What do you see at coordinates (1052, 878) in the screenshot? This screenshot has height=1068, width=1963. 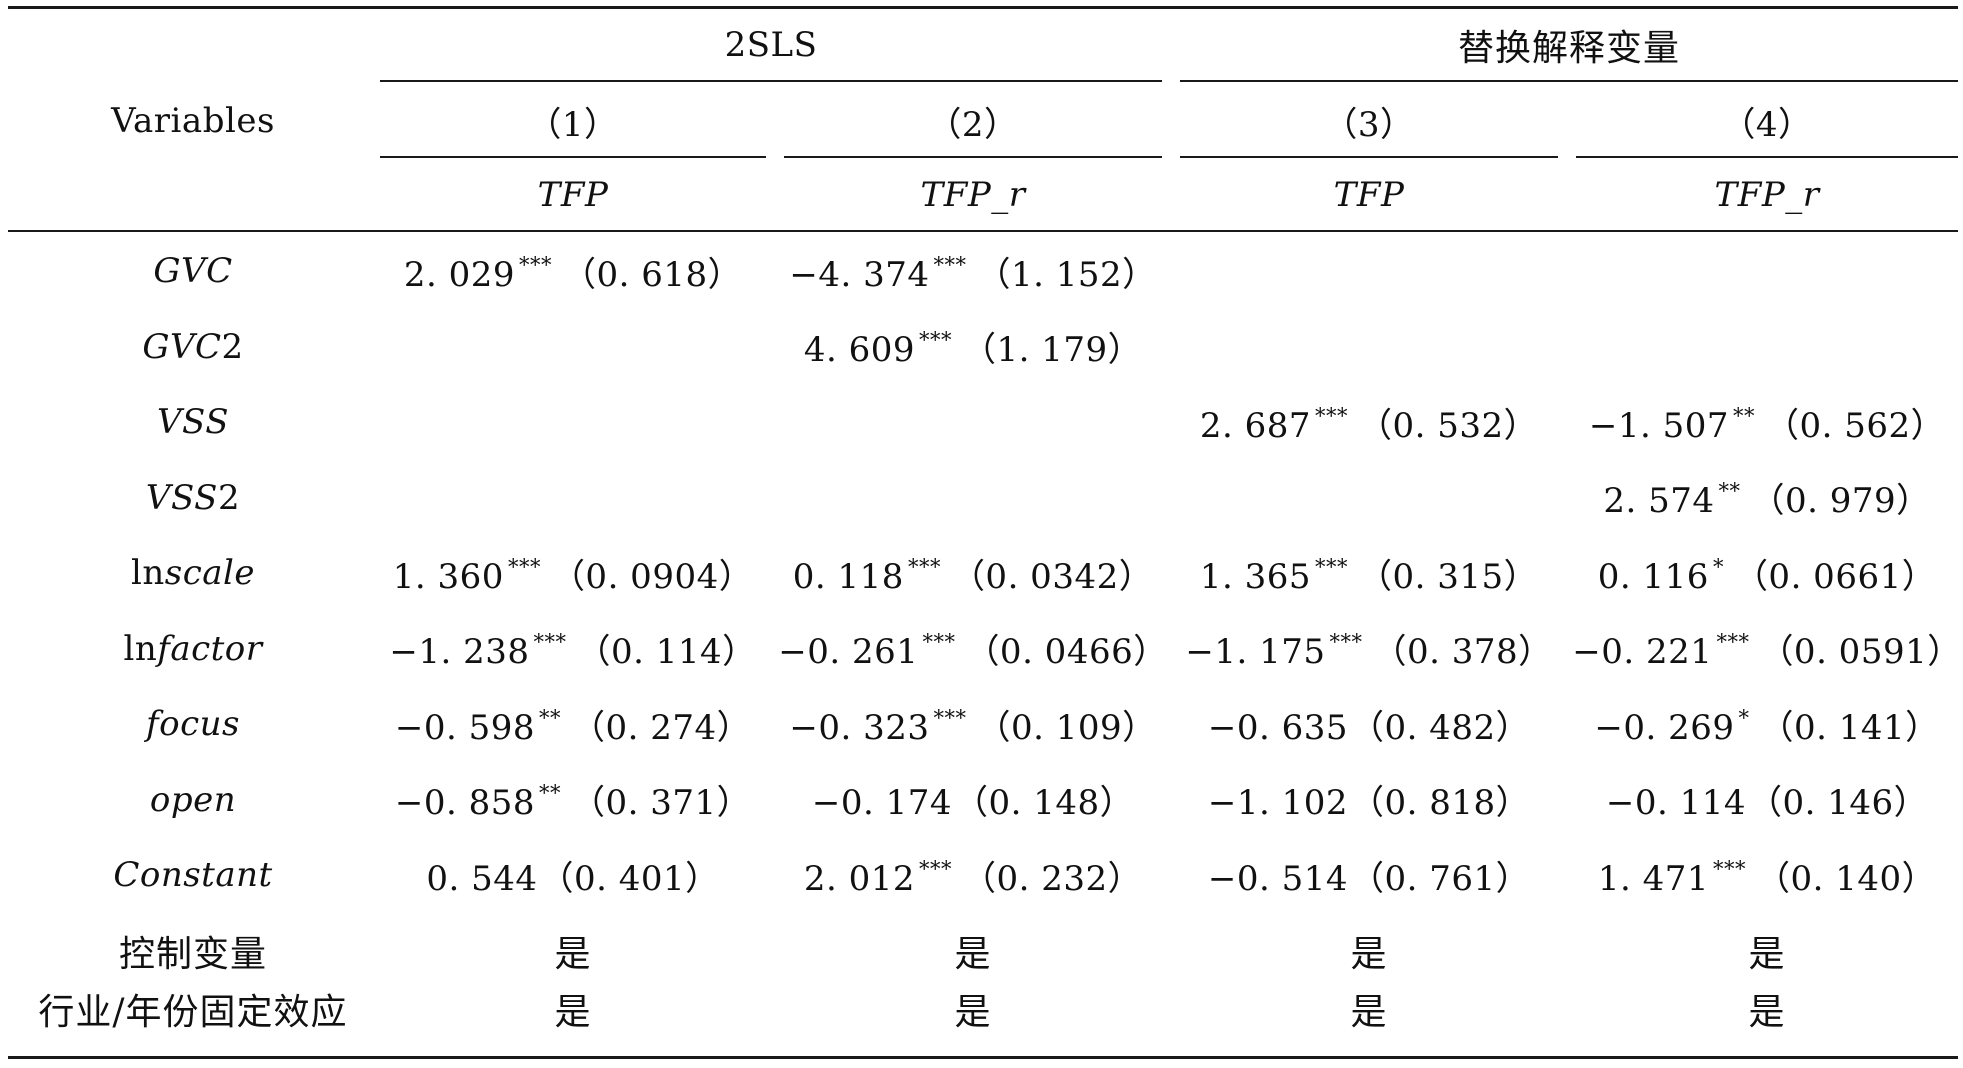 I see `standard-error: （0. 232）` at bounding box center [1052, 878].